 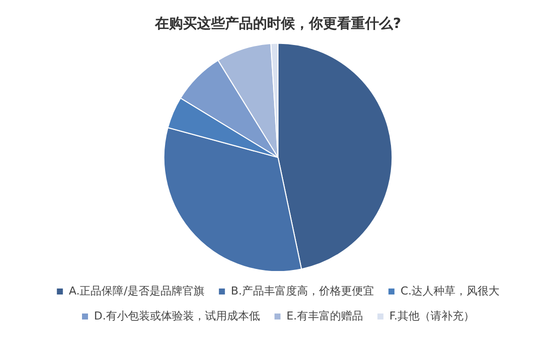 I want to click on legend-label: D.有小包装或体验装，试用成本低, so click(x=177, y=315).